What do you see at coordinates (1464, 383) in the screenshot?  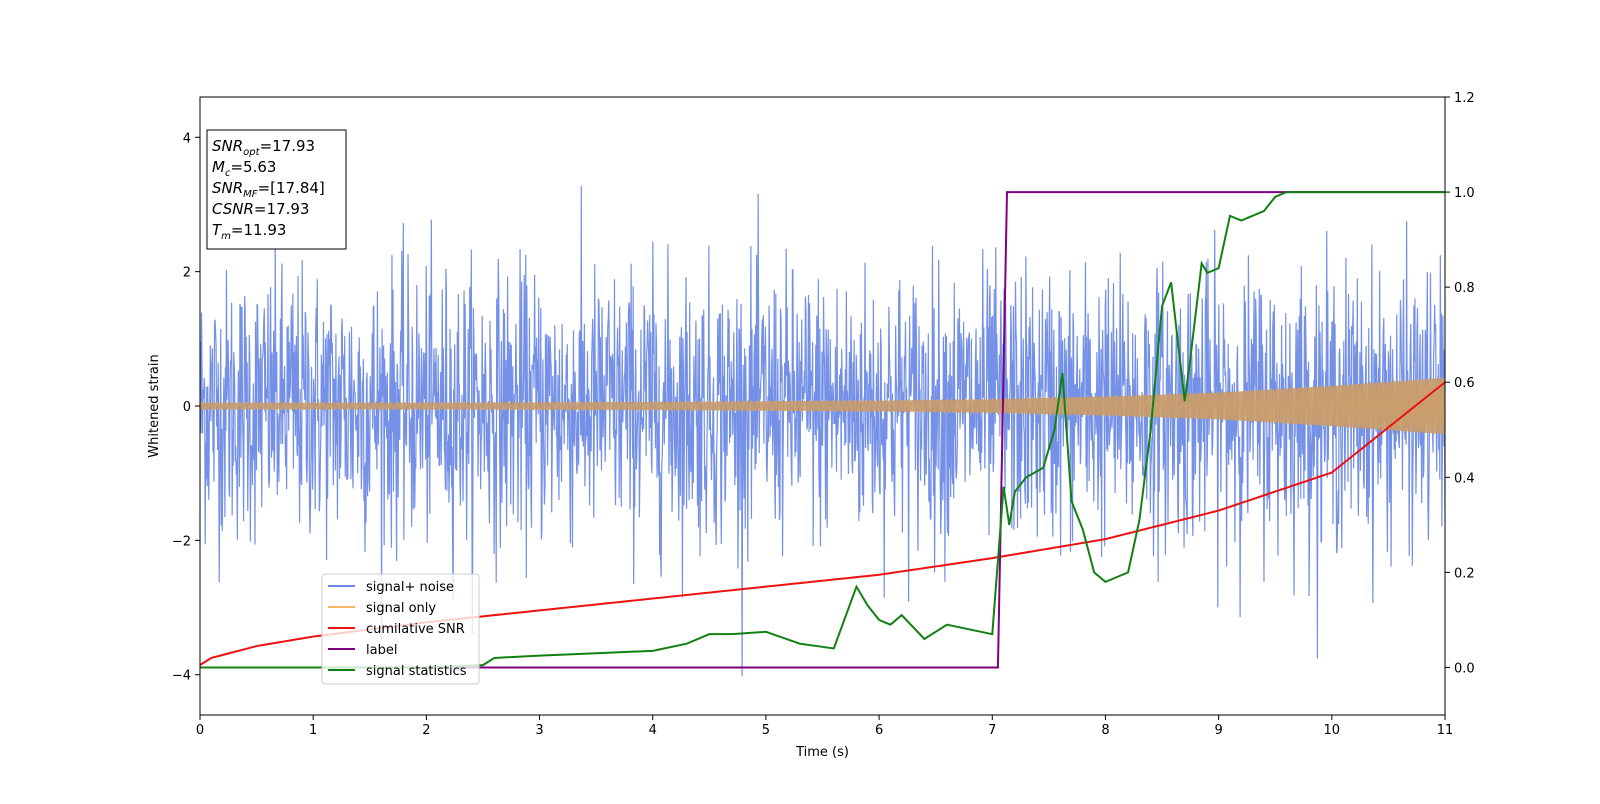 I see `y2-tick-label: 0.6` at bounding box center [1464, 383].